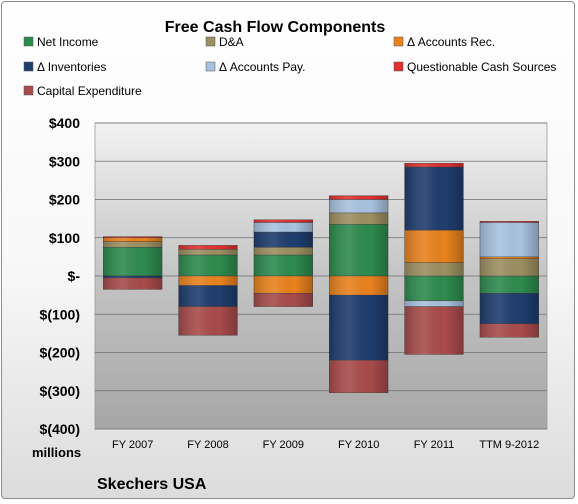 The width and height of the screenshot is (578, 504). What do you see at coordinates (74, 276) in the screenshot?
I see `y-tick-label: $-` at bounding box center [74, 276].